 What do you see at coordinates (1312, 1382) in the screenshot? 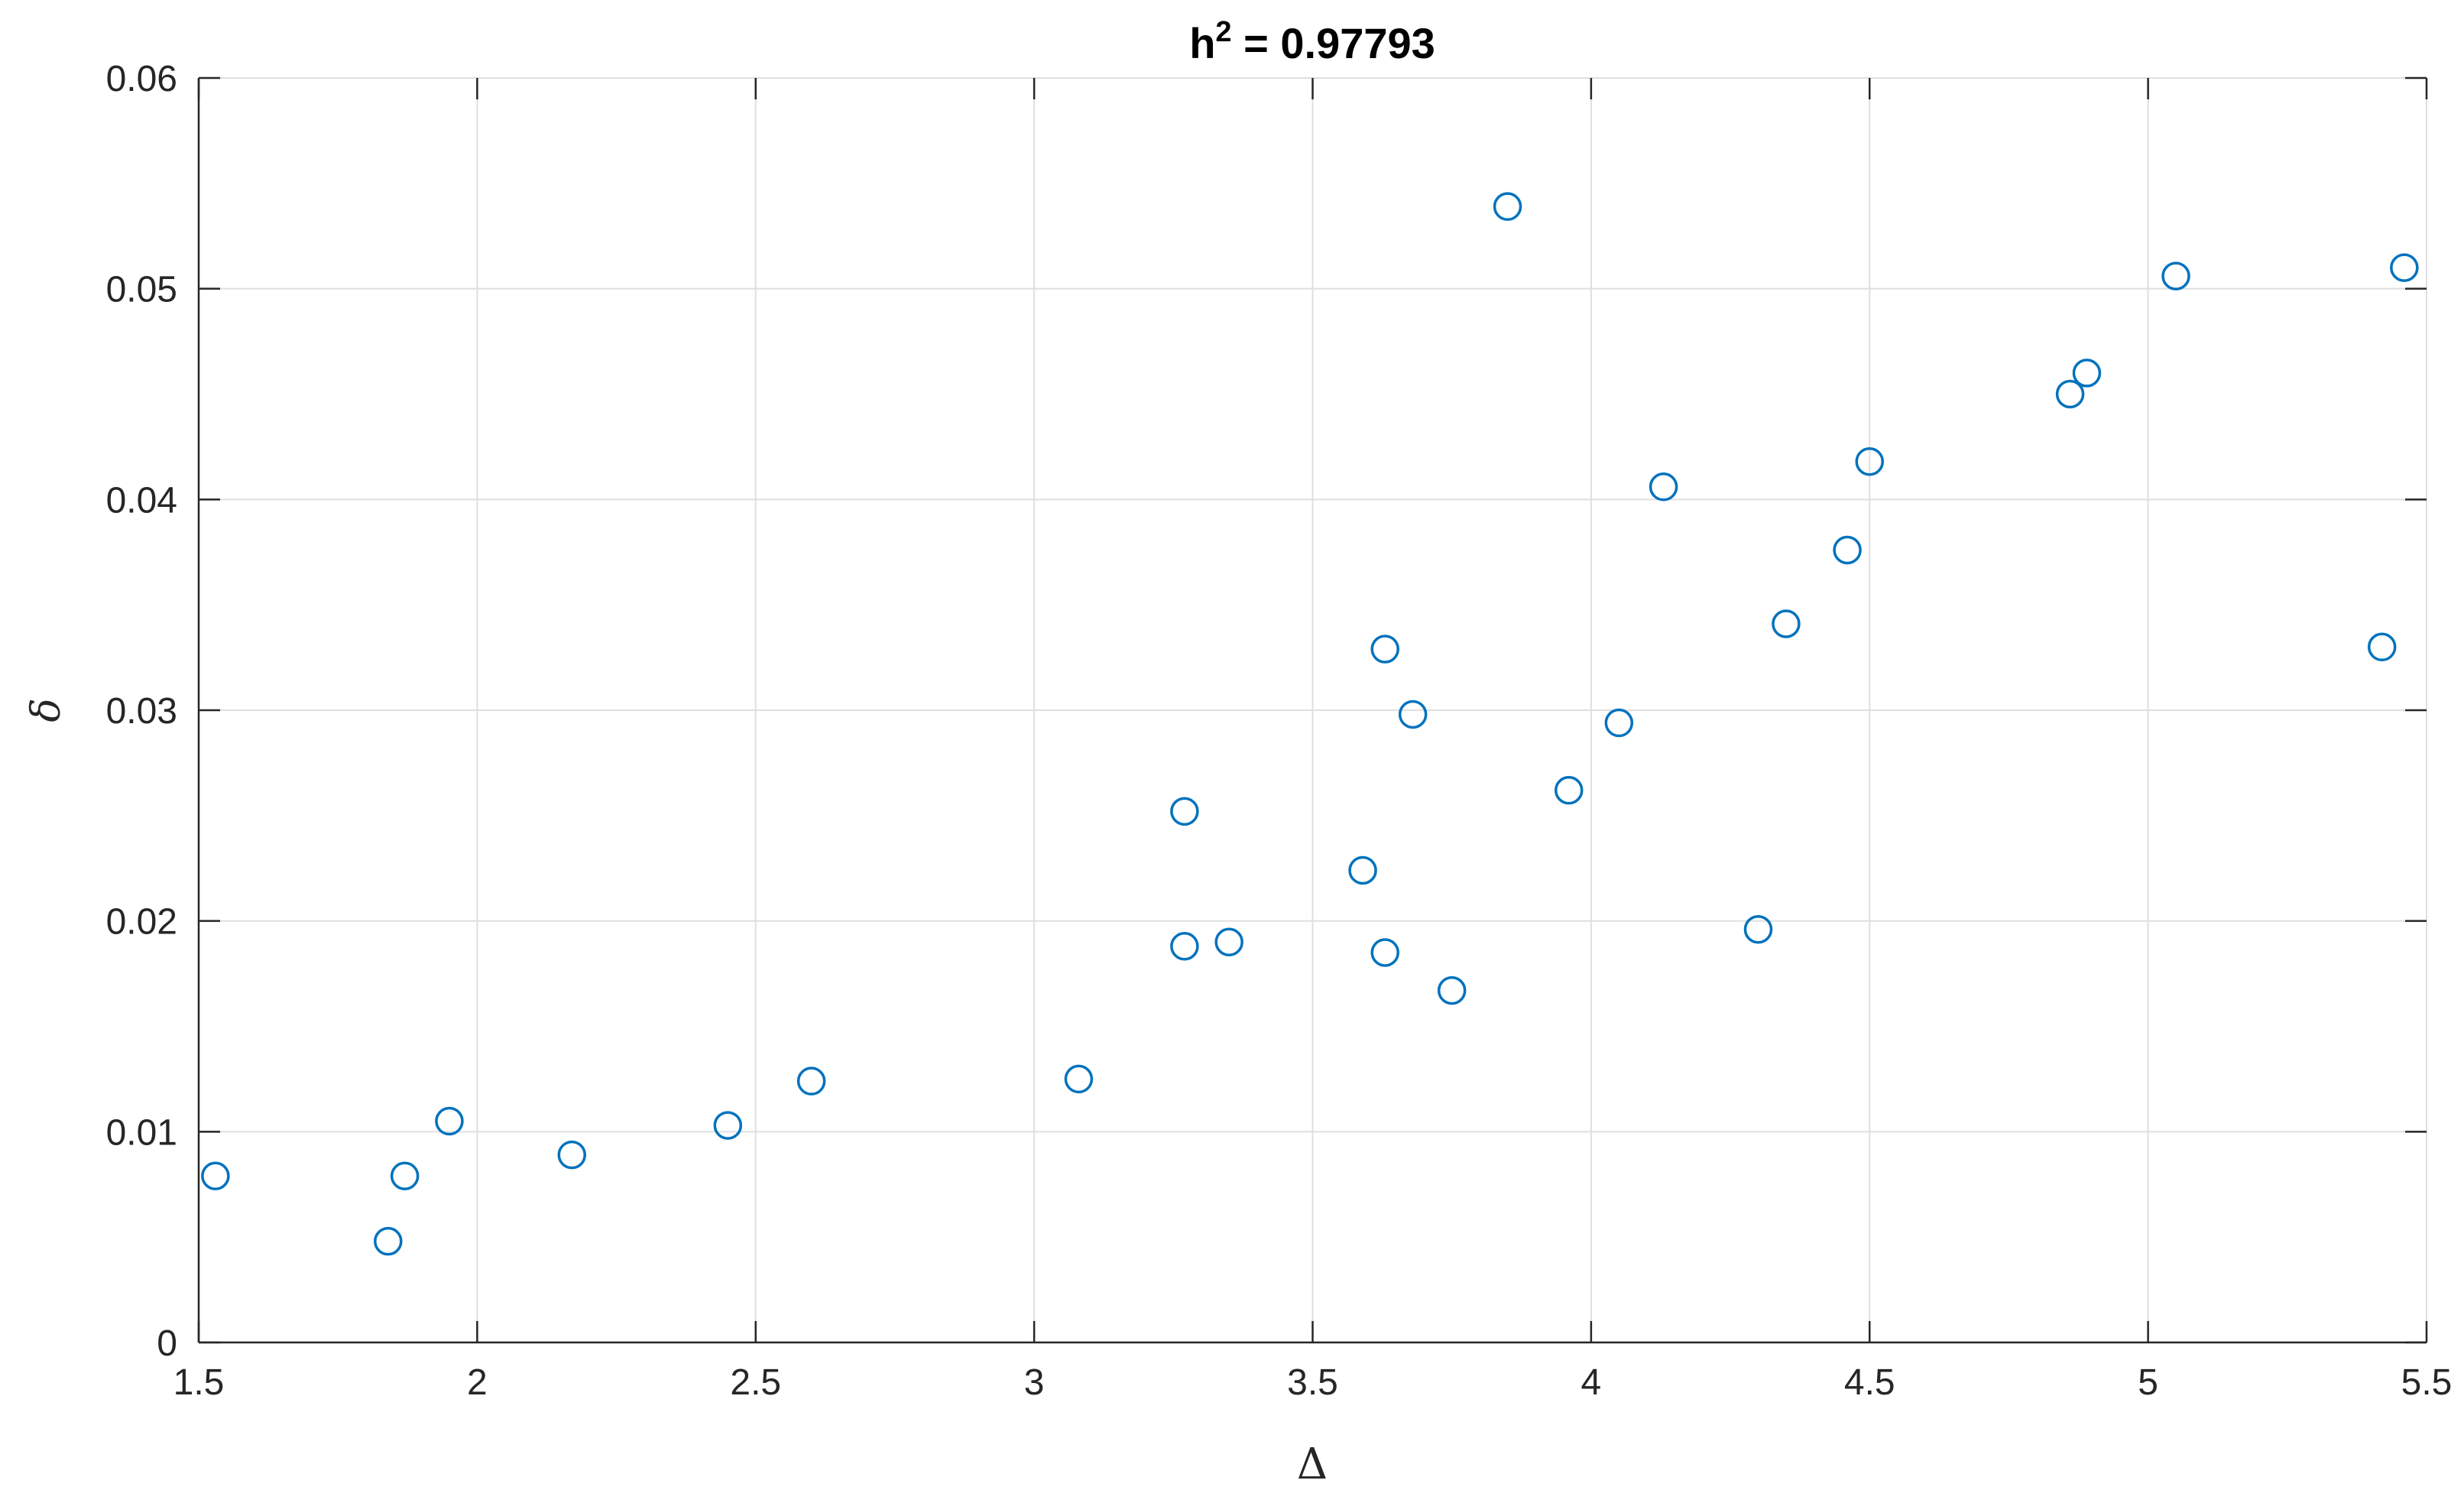
I see `x-tick-label: 3.5` at bounding box center [1312, 1382].